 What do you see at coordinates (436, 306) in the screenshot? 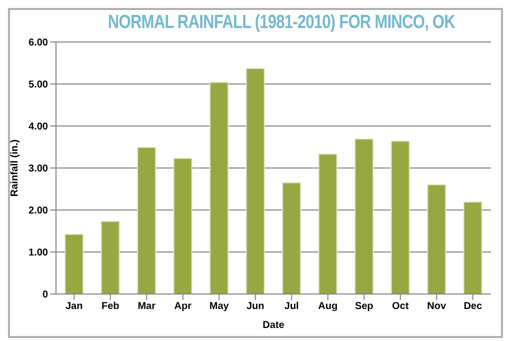
I see `x-tick-label: Nov` at bounding box center [436, 306].